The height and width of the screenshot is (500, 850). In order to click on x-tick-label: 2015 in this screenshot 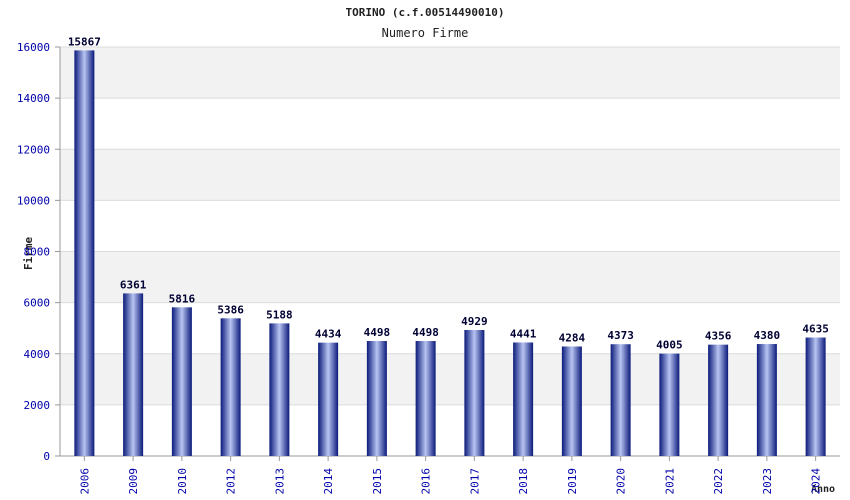, I will do `click(377, 481)`.